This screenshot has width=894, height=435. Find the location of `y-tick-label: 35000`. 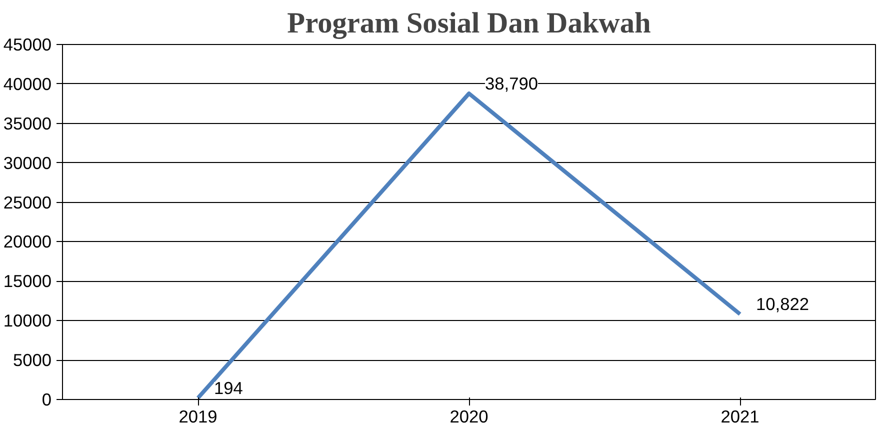

y-tick-label: 35000 is located at coordinates (27, 123).